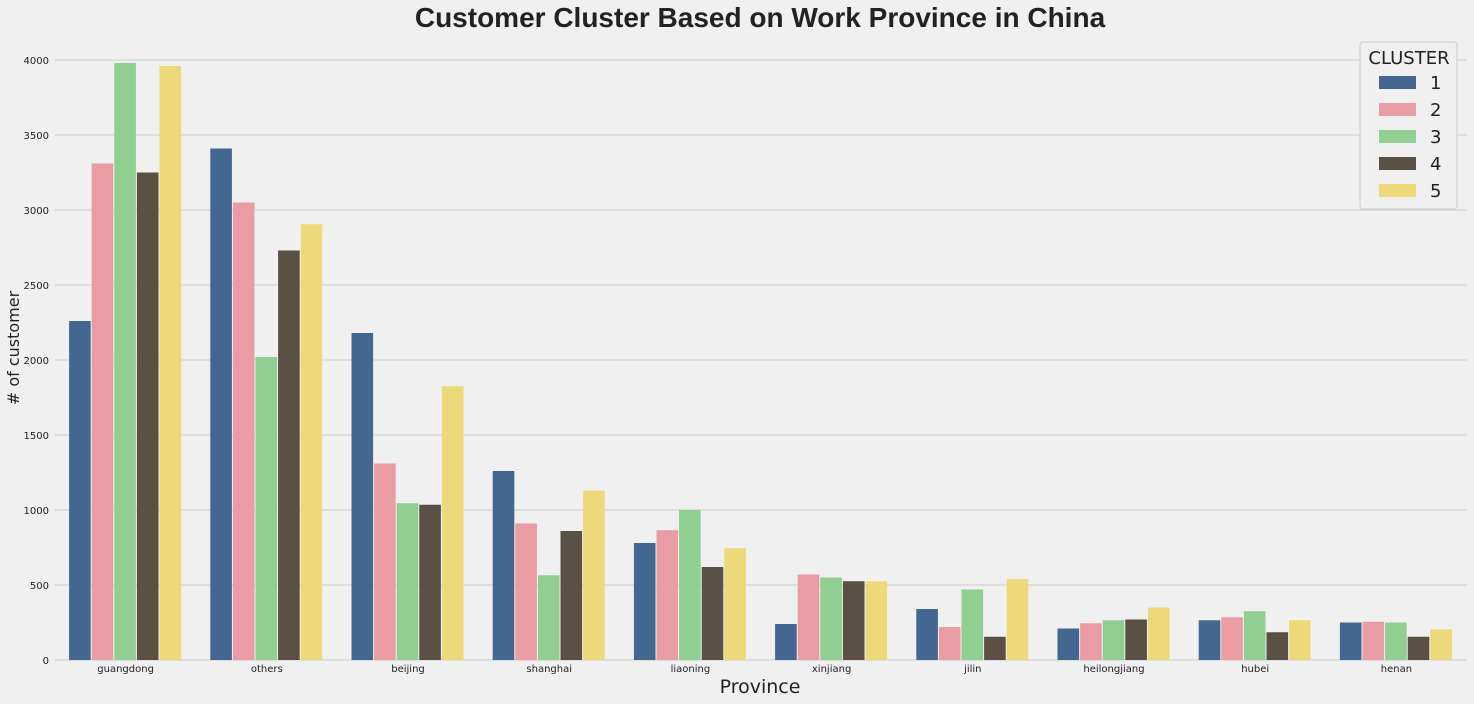 This screenshot has width=1474, height=704. What do you see at coordinates (36, 211) in the screenshot?
I see `y-tick-label: 3000` at bounding box center [36, 211].